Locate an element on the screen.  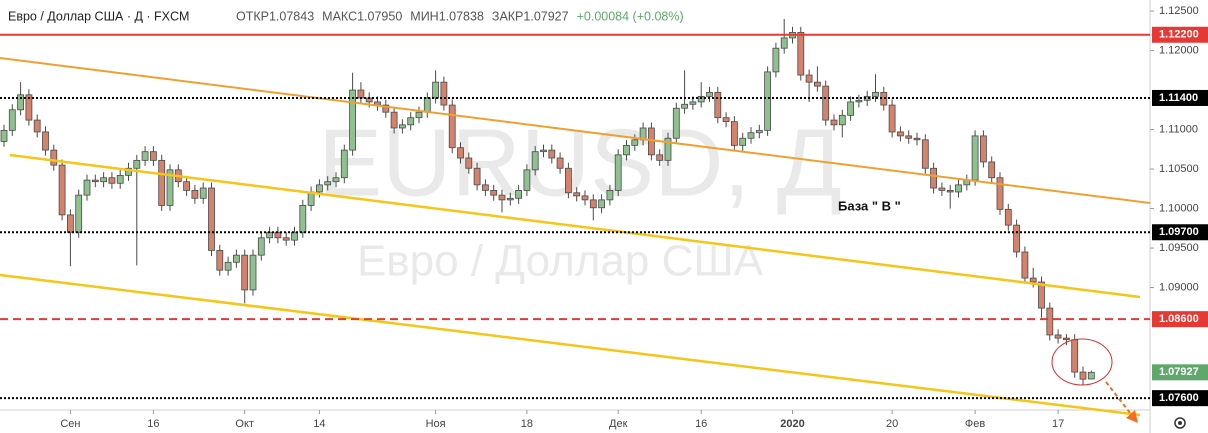
level-label: 1.11400 is located at coordinates (1178, 98).